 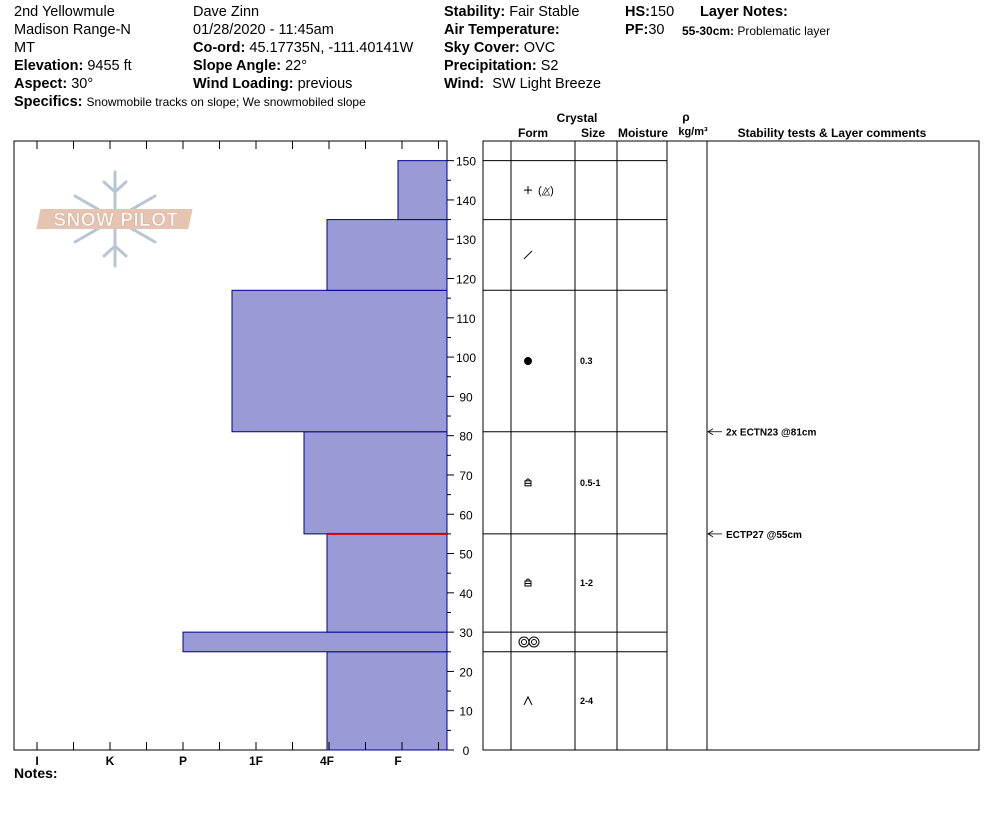 I want to click on crystal-size-value: 2-4, so click(x=586, y=701).